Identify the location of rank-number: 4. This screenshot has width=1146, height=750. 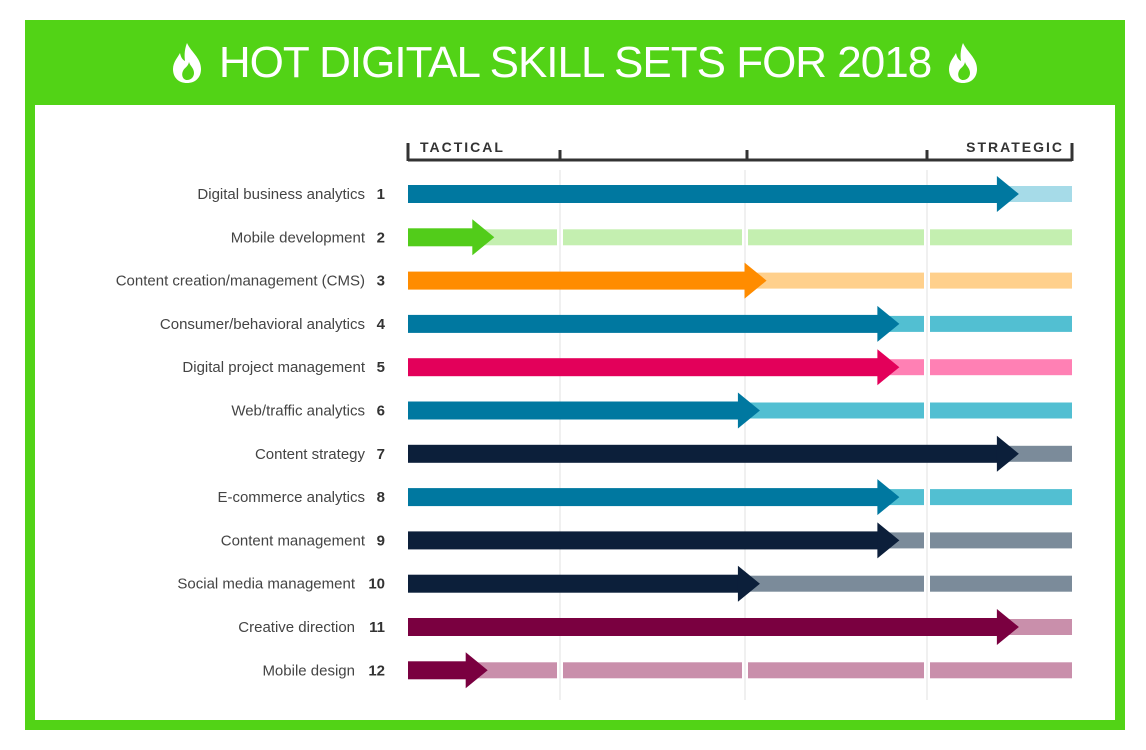
(381, 324).